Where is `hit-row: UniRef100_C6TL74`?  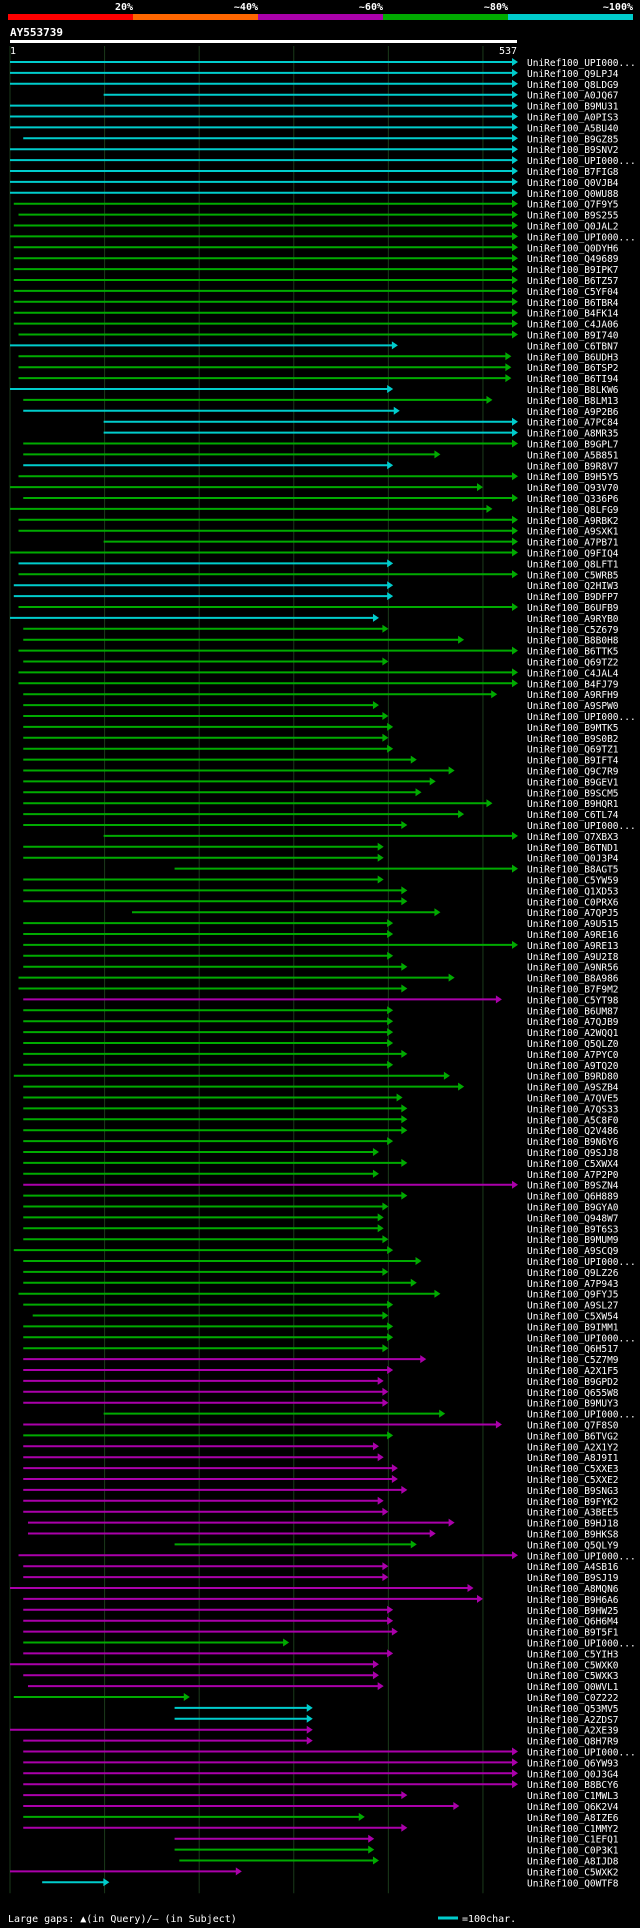 hit-row: UniRef100_C6TL74 is located at coordinates (321, 815).